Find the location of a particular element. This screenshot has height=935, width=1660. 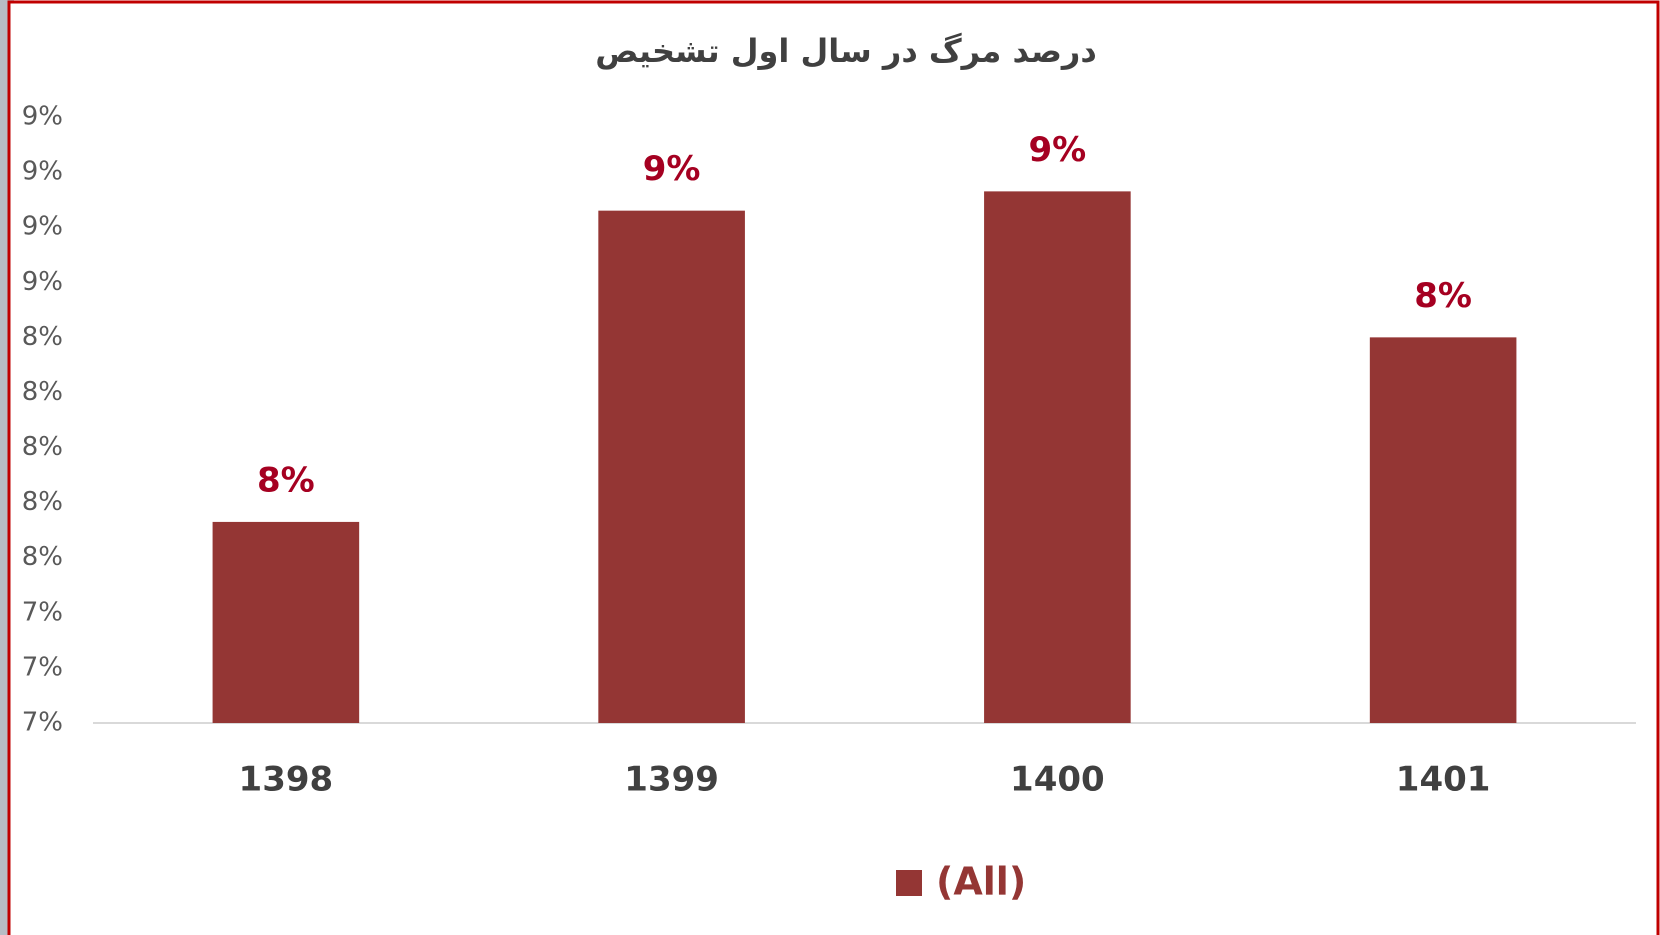

x-tick-label: 1399 is located at coordinates (671, 780).